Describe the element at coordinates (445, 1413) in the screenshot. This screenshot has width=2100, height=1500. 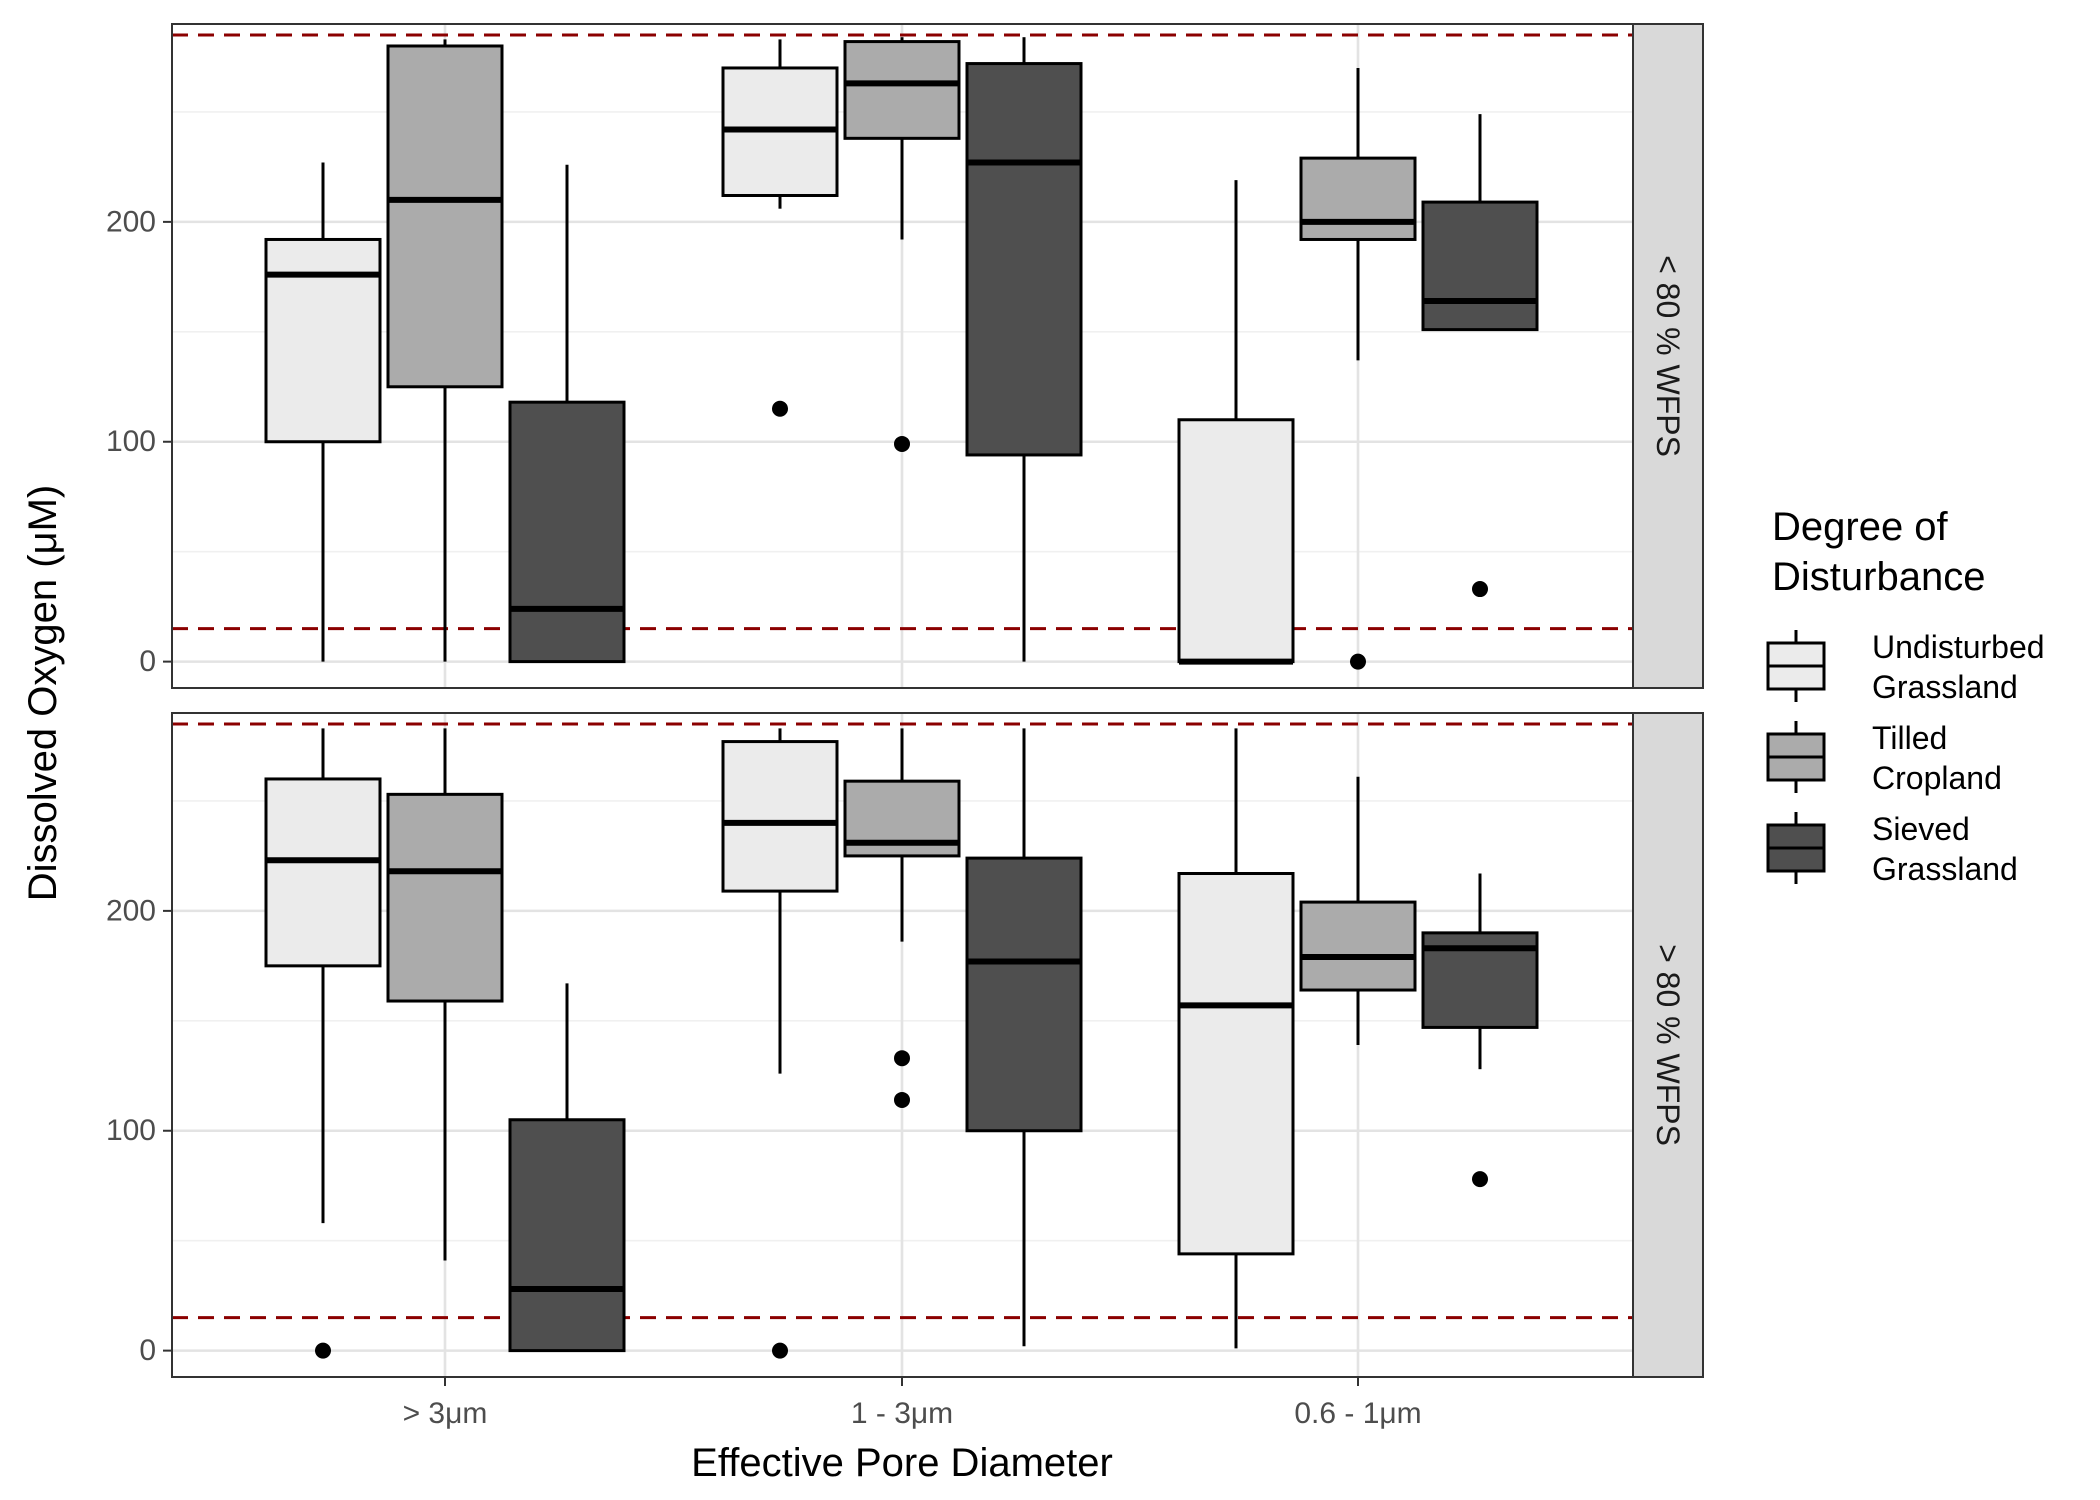
I see `x-tick-label: > 3μm` at that location.